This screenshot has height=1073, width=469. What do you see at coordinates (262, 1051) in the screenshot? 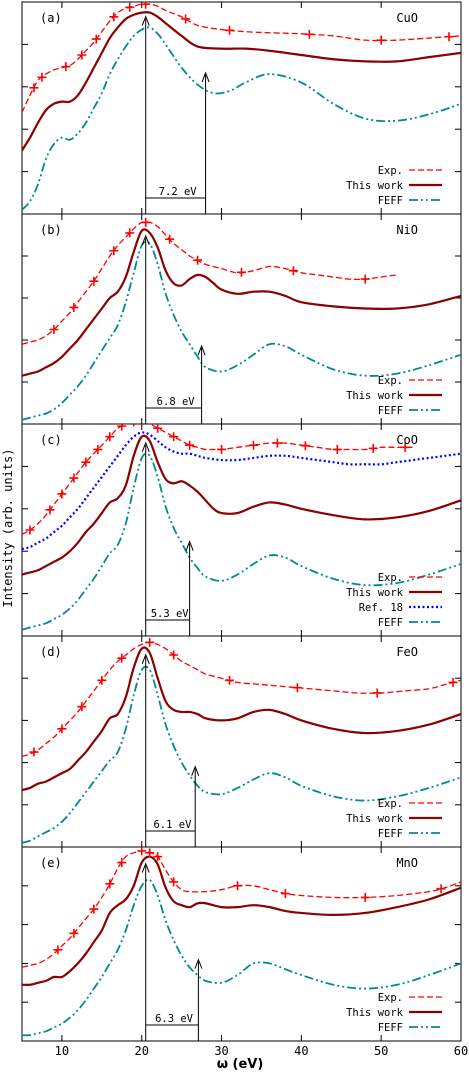
I see `x-axis: 10 20 30 40 50 60` at bounding box center [262, 1051].